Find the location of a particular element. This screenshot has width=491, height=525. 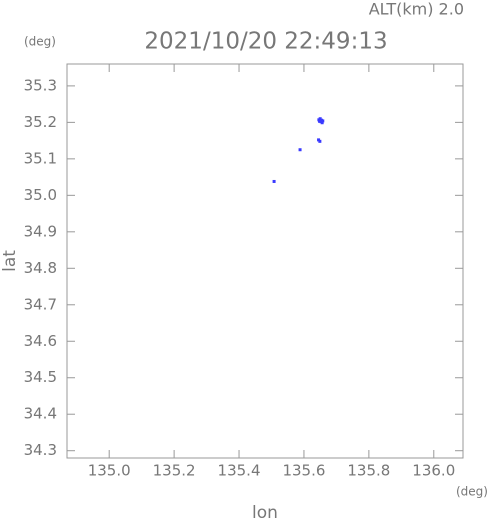

x-unit: (deg) is located at coordinates (472, 492).